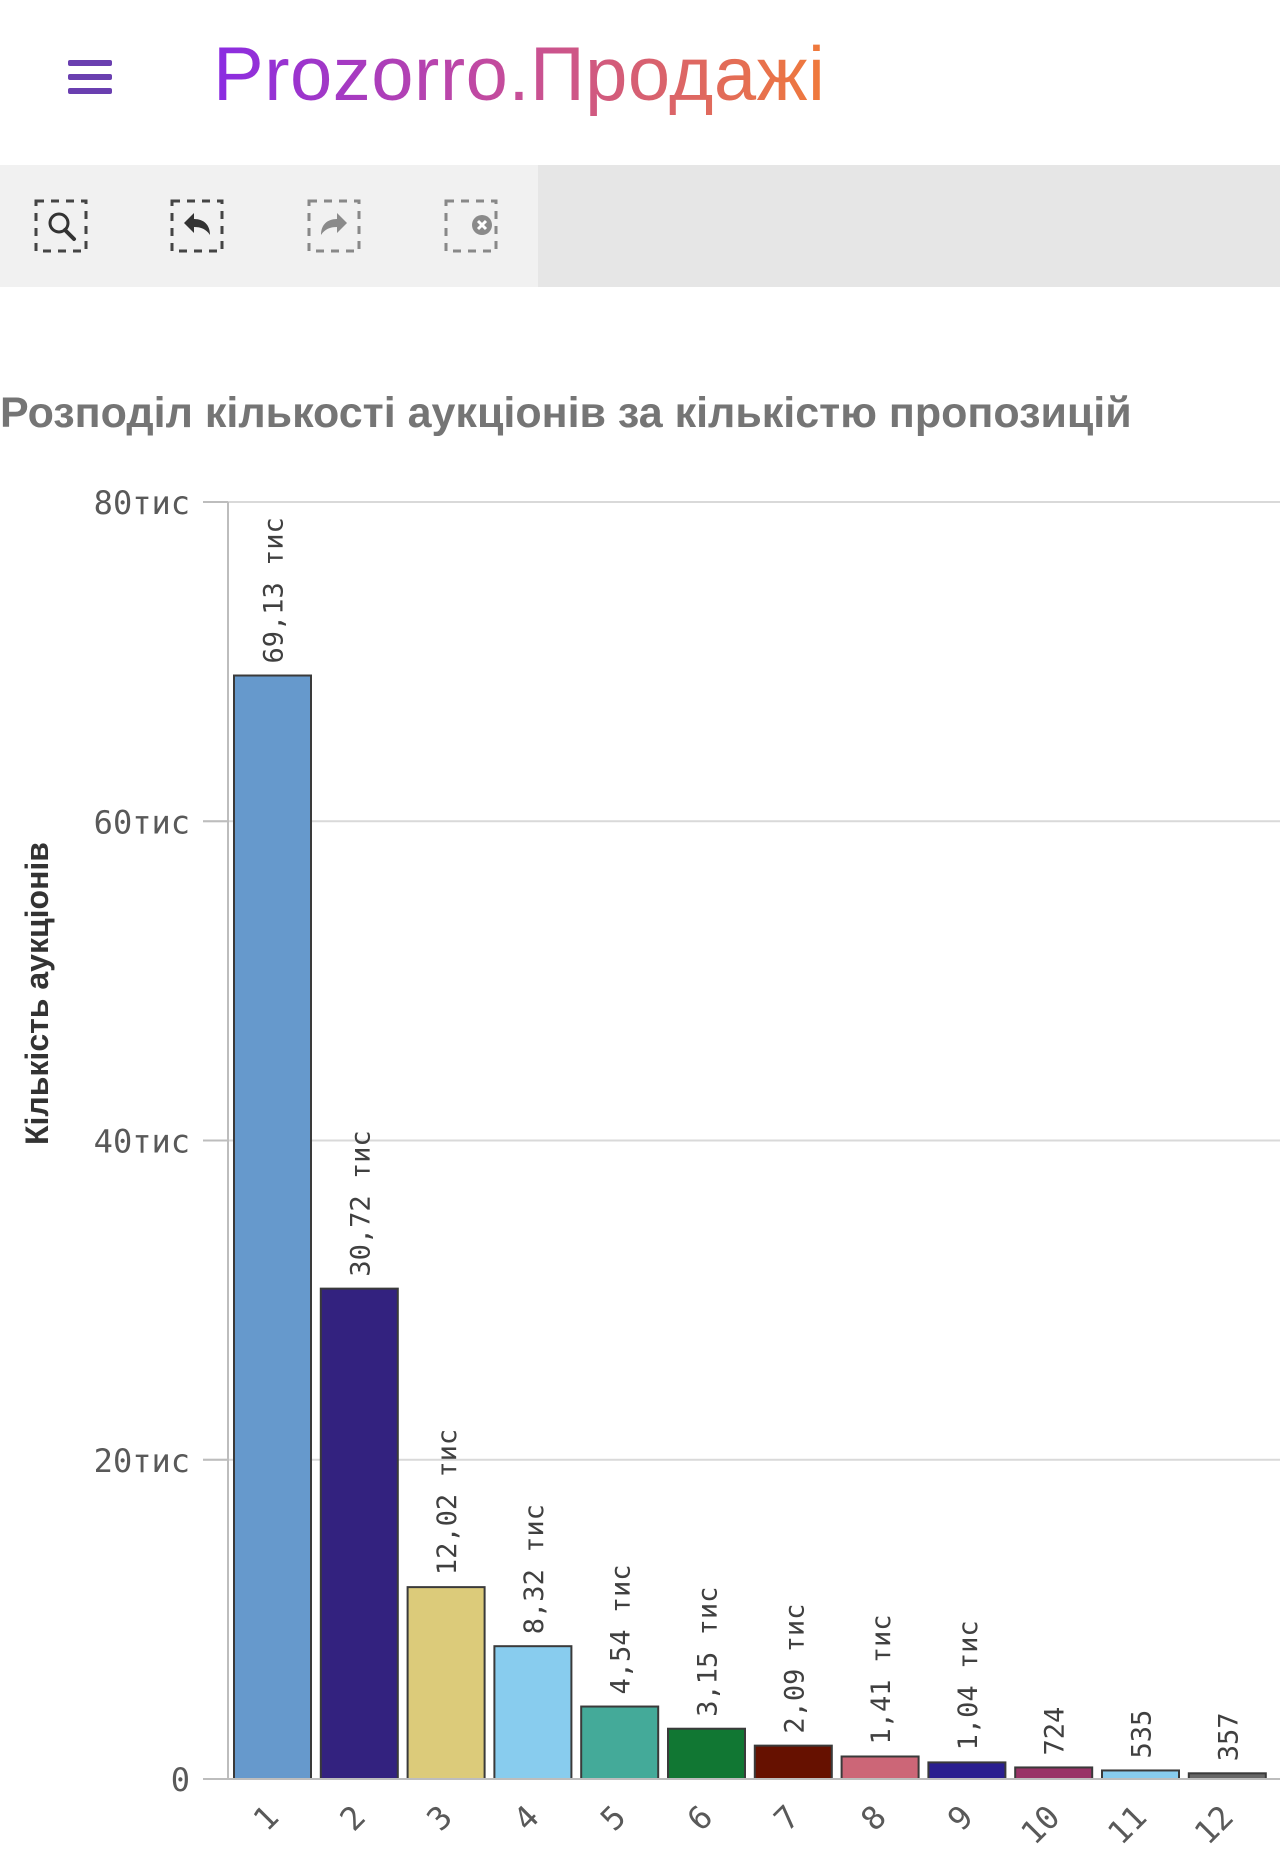  Describe the element at coordinates (613, 1818) in the screenshot. I see `x-tick-label: 5` at that location.